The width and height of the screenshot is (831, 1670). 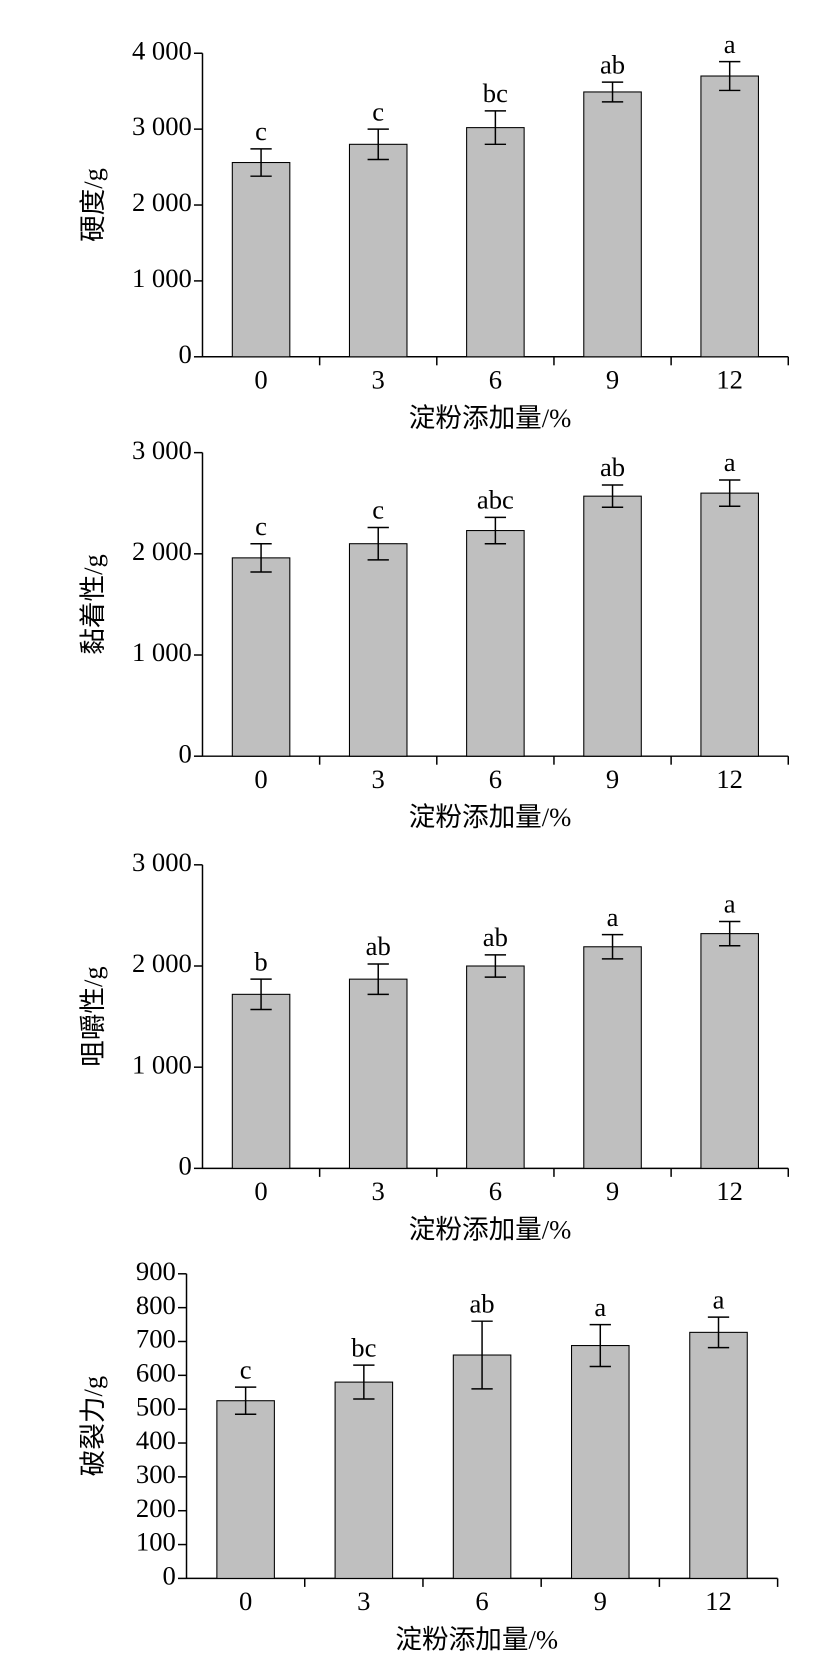 I want to click on y-tick-label: 500, so click(x=156, y=1406).